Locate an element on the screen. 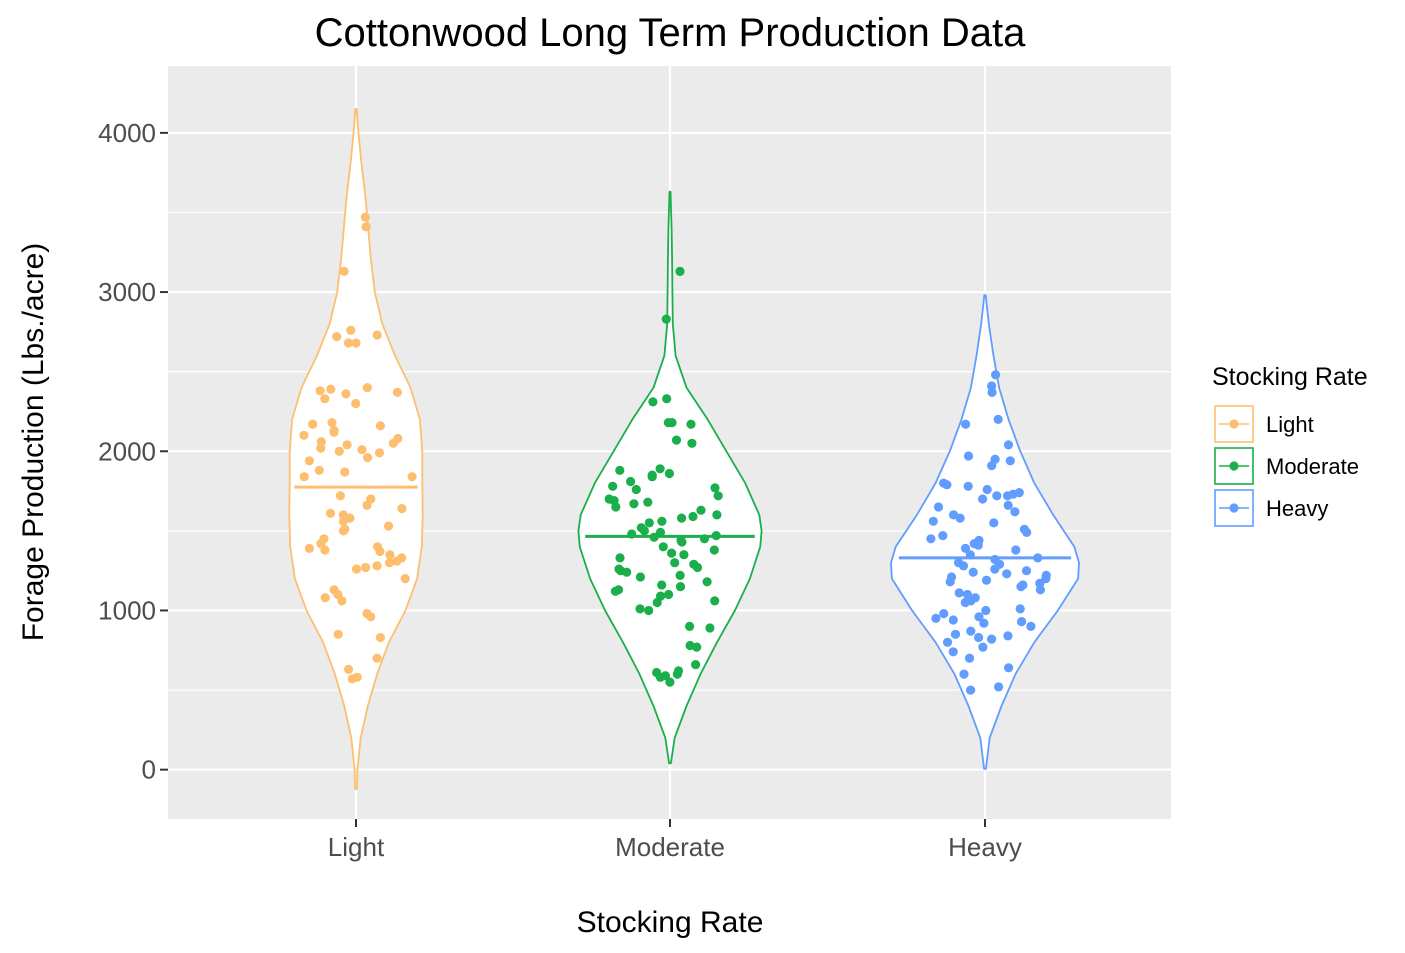 This screenshot has height=953, width=1405. chart-title: Cottonwood Long Term Production Data is located at coordinates (671, 33).